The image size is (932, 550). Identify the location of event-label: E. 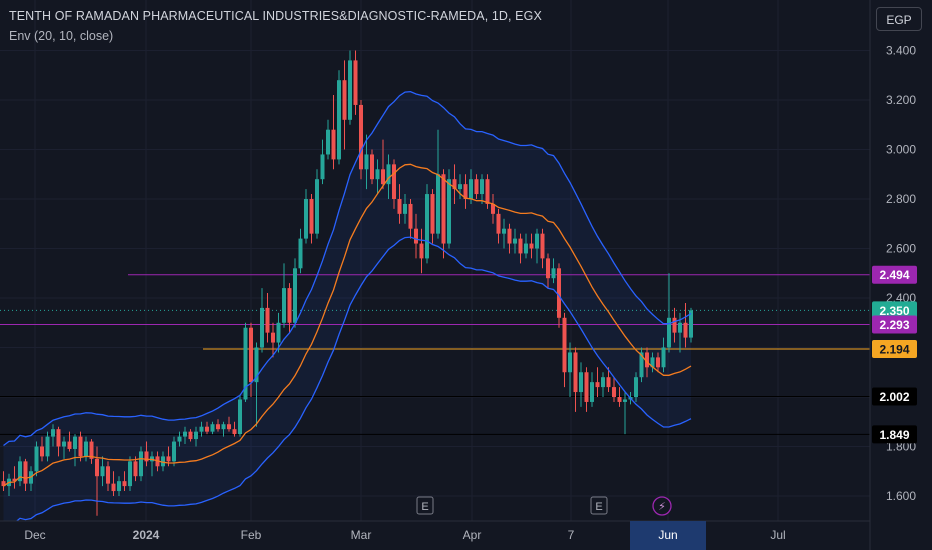
(424, 507).